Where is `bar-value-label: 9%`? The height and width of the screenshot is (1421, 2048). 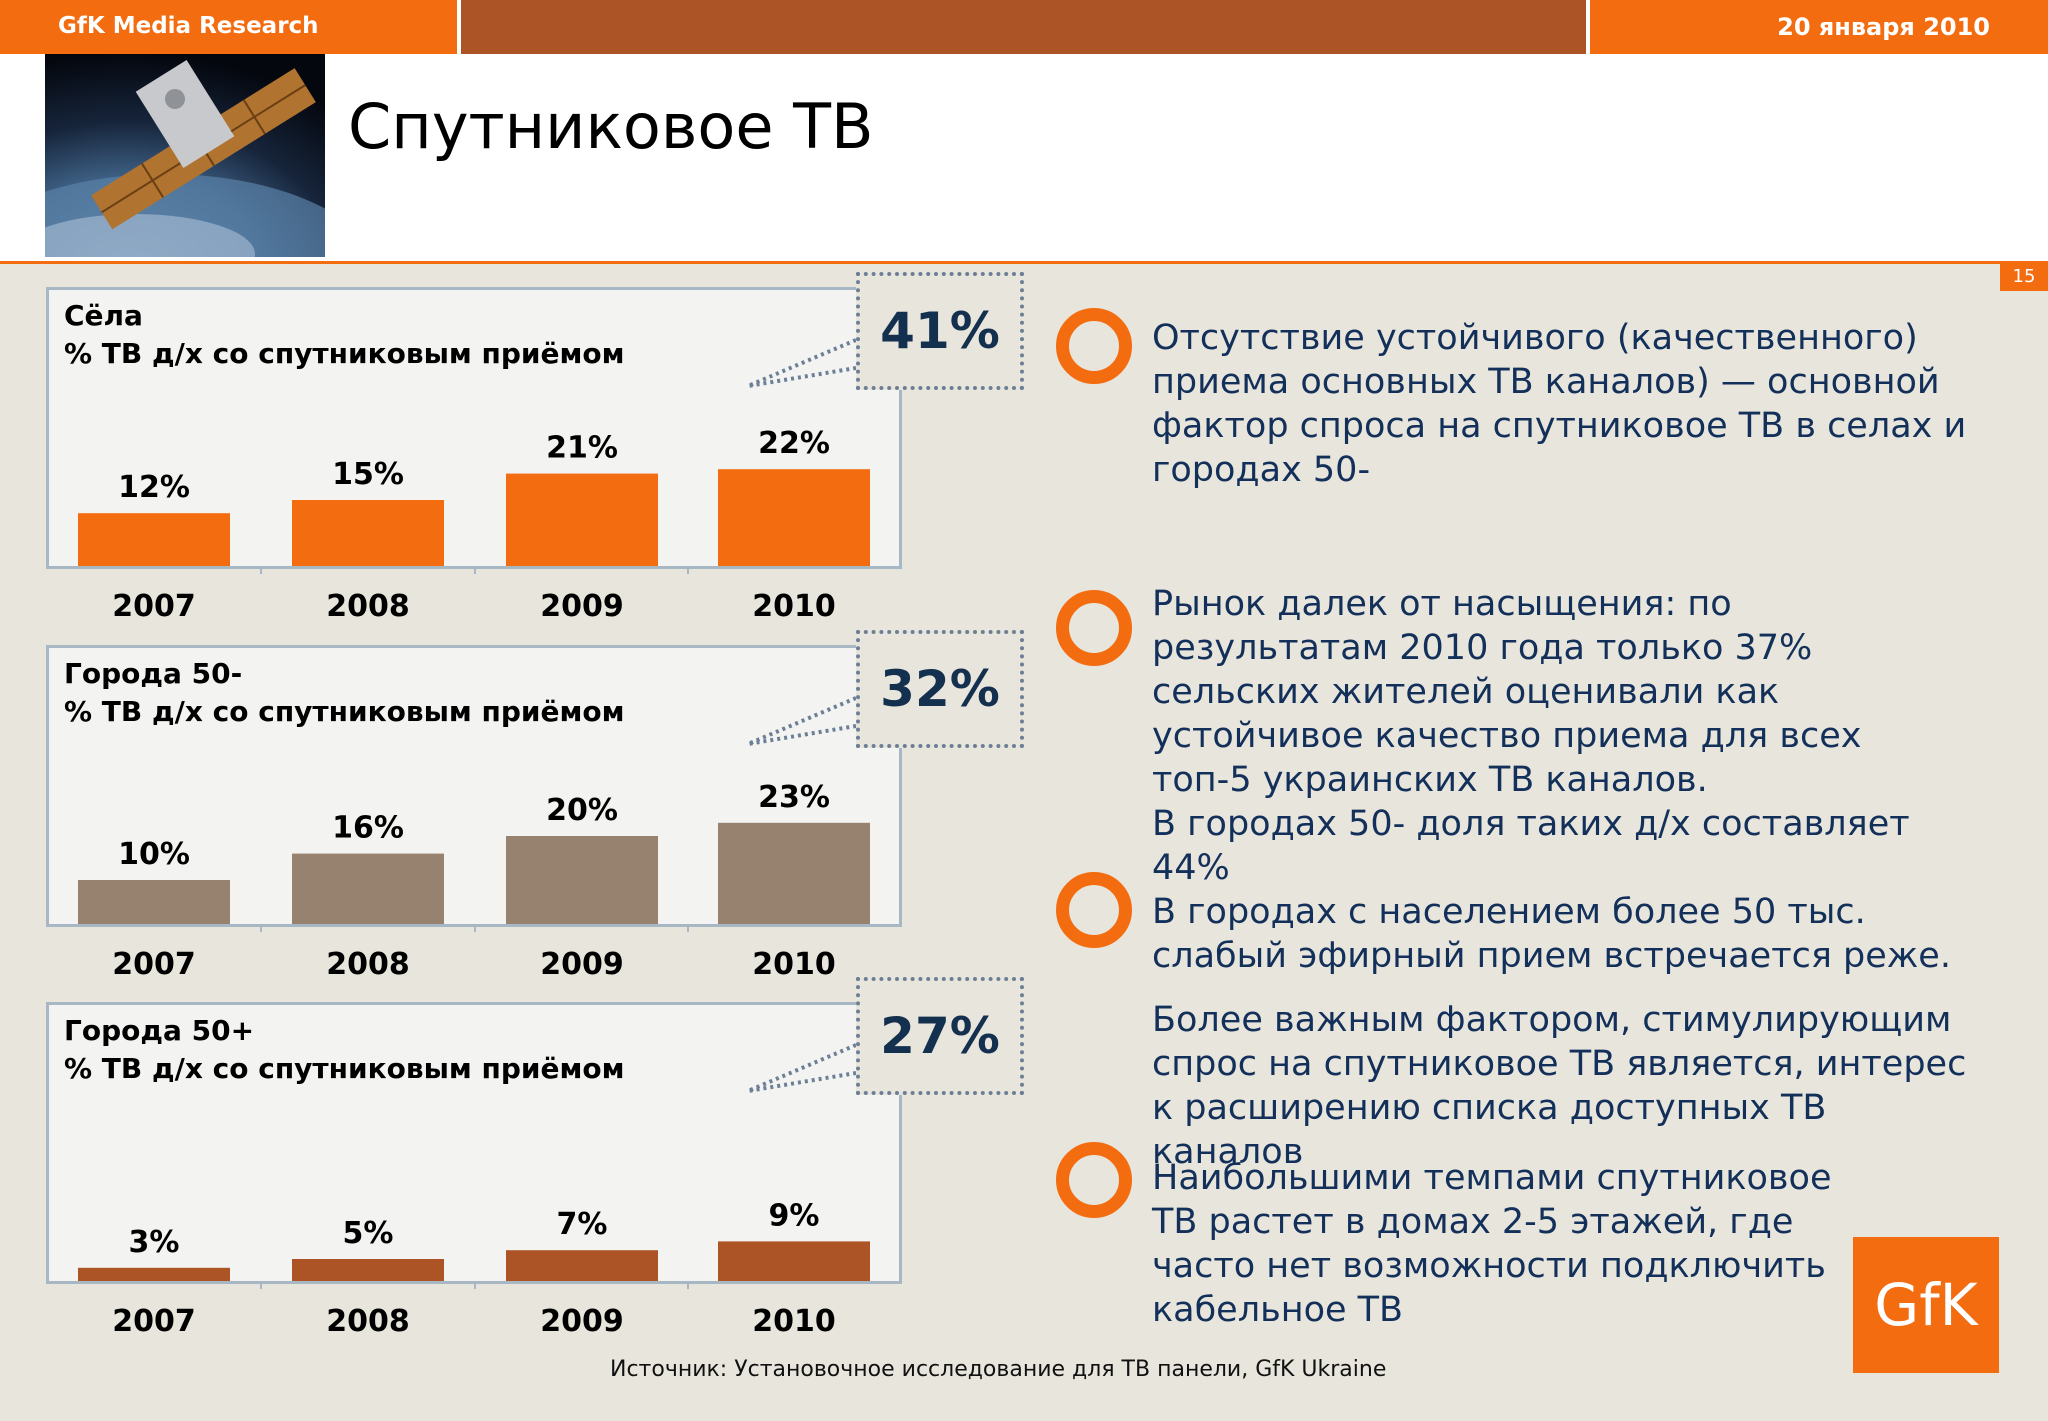
bar-value-label: 9% is located at coordinates (794, 1215).